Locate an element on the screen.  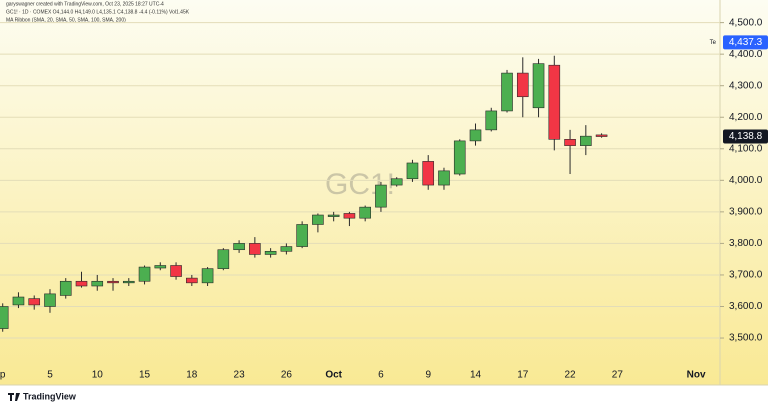
price-tag-label: 4,437.3 is located at coordinates (746, 42).